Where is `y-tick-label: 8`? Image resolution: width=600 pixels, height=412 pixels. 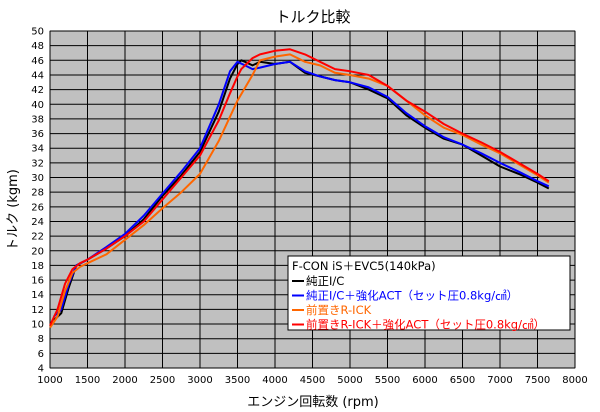 y-tick-label: 8 is located at coordinates (41, 339).